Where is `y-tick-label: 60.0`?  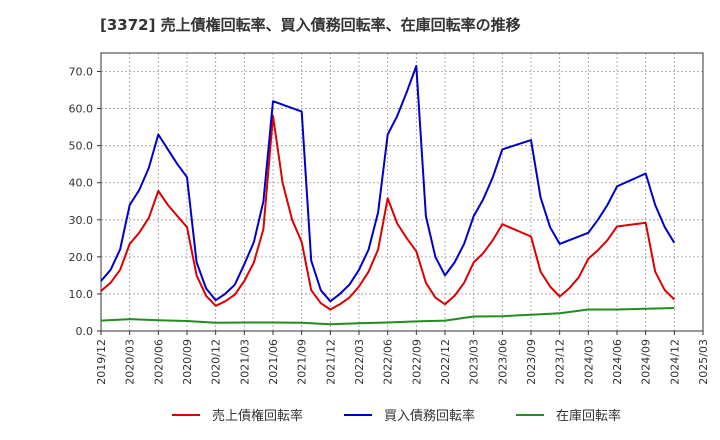 y-tick-label: 60.0 is located at coordinates (81, 109).